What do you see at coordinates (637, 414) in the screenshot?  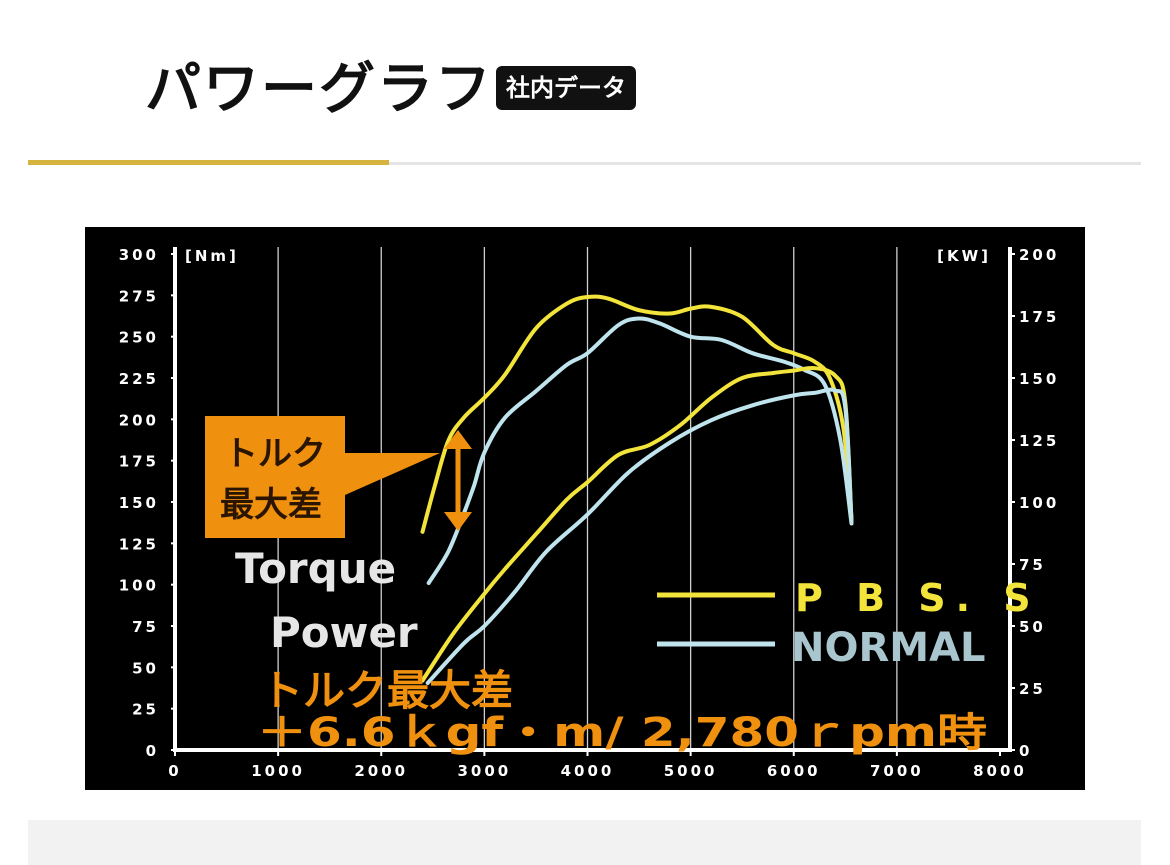 I see `pbss-torque-curve` at bounding box center [637, 414].